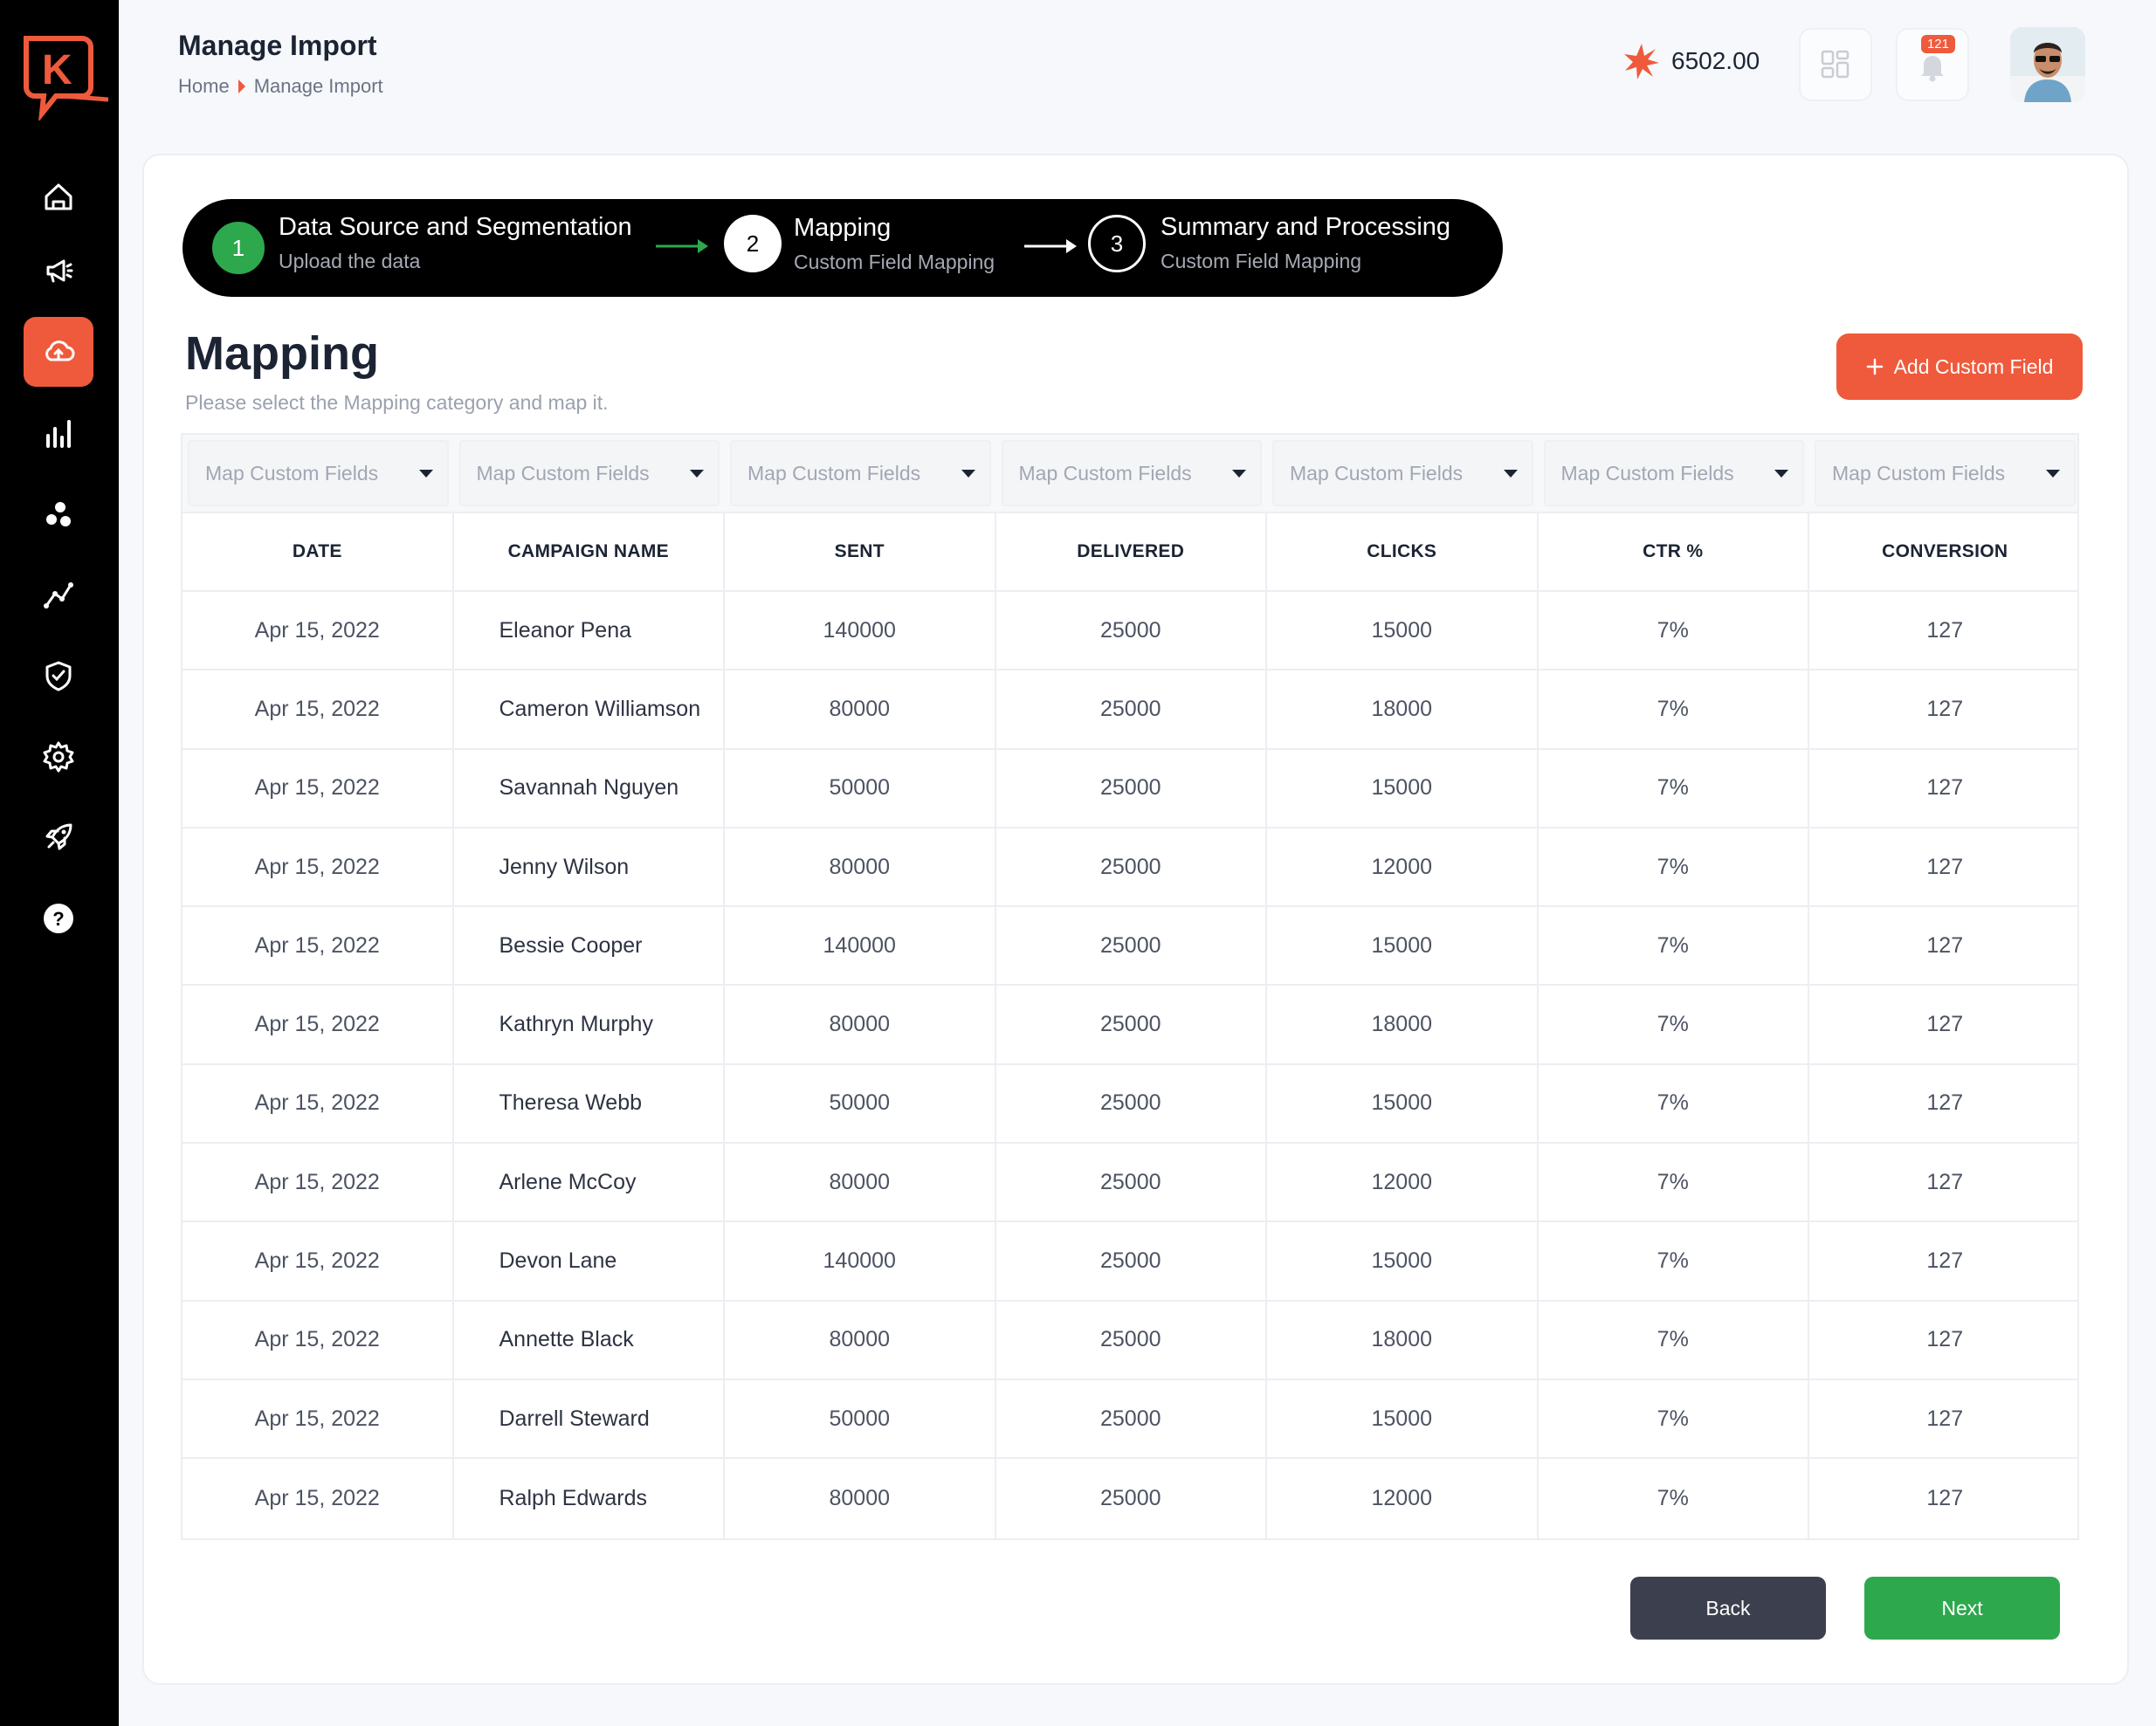  I want to click on brand-logo: K, so click(66, 76).